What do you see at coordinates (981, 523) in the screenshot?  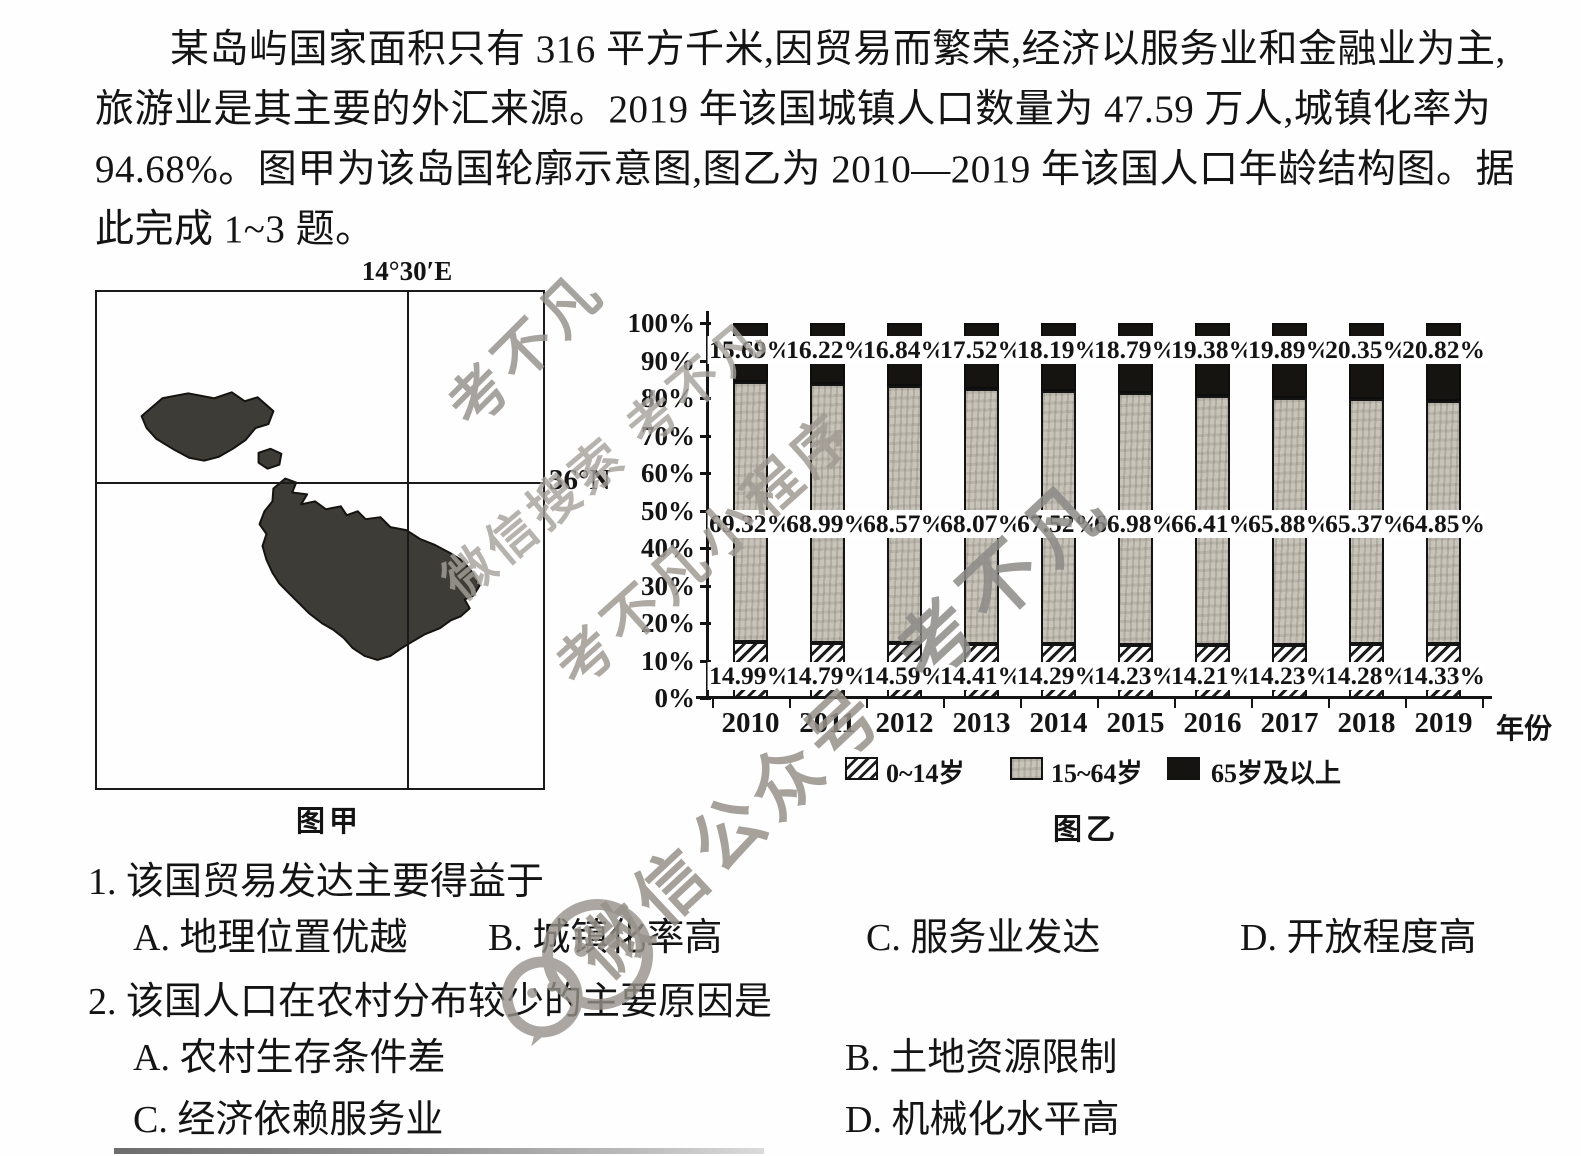 I see `bar-value-label: 68.07%` at bounding box center [981, 523].